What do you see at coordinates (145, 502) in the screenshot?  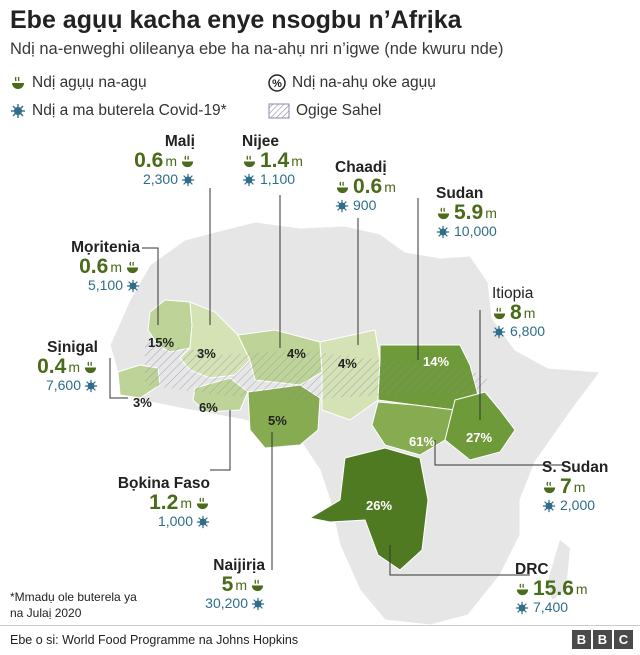 I see `callout-burkina: Bọkina Faso 1.2 m 1,000` at bounding box center [145, 502].